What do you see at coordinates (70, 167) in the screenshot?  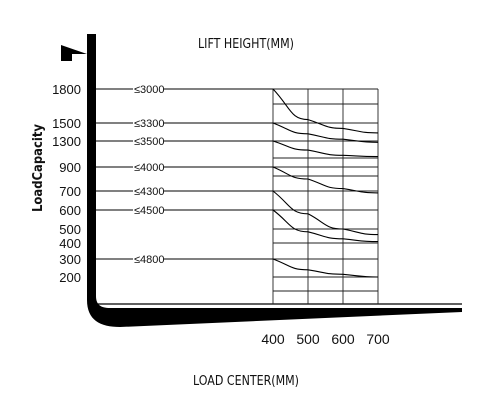 I see `y-tick-label: 900` at bounding box center [70, 167].